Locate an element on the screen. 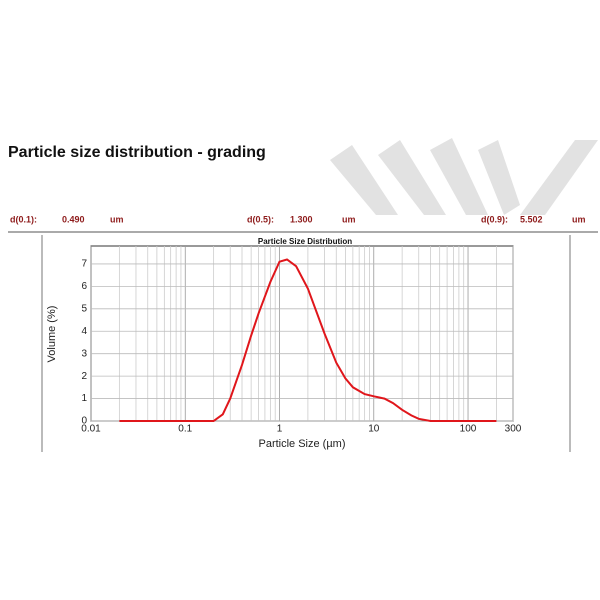 This screenshot has width=600, height=600. x-tick-label: 300 is located at coordinates (513, 429).